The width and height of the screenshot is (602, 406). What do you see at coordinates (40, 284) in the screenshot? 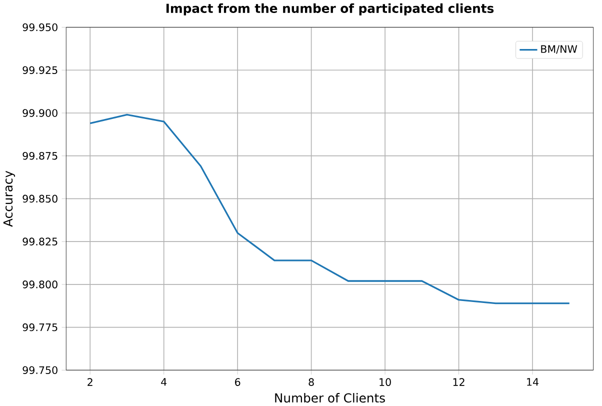
I see `y-tick-label: 99.800` at bounding box center [40, 284].